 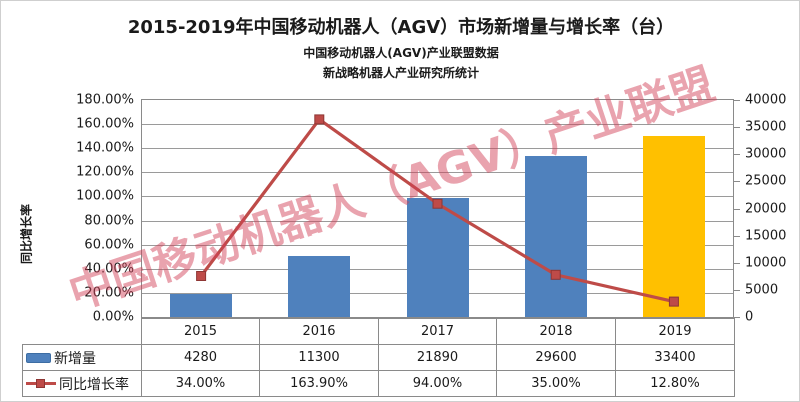 I want to click on legend-cell-line-series: 同比增长率, so click(x=82, y=383).